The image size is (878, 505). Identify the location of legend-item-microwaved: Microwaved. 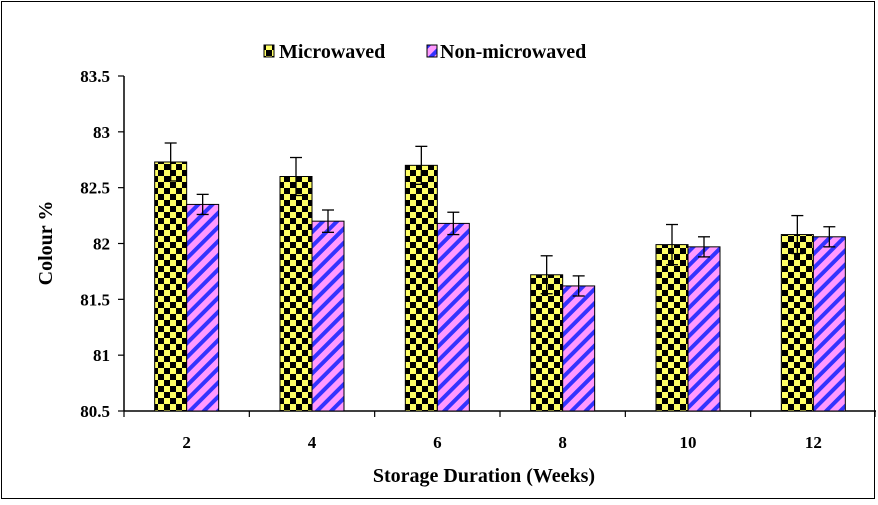
(324, 52).